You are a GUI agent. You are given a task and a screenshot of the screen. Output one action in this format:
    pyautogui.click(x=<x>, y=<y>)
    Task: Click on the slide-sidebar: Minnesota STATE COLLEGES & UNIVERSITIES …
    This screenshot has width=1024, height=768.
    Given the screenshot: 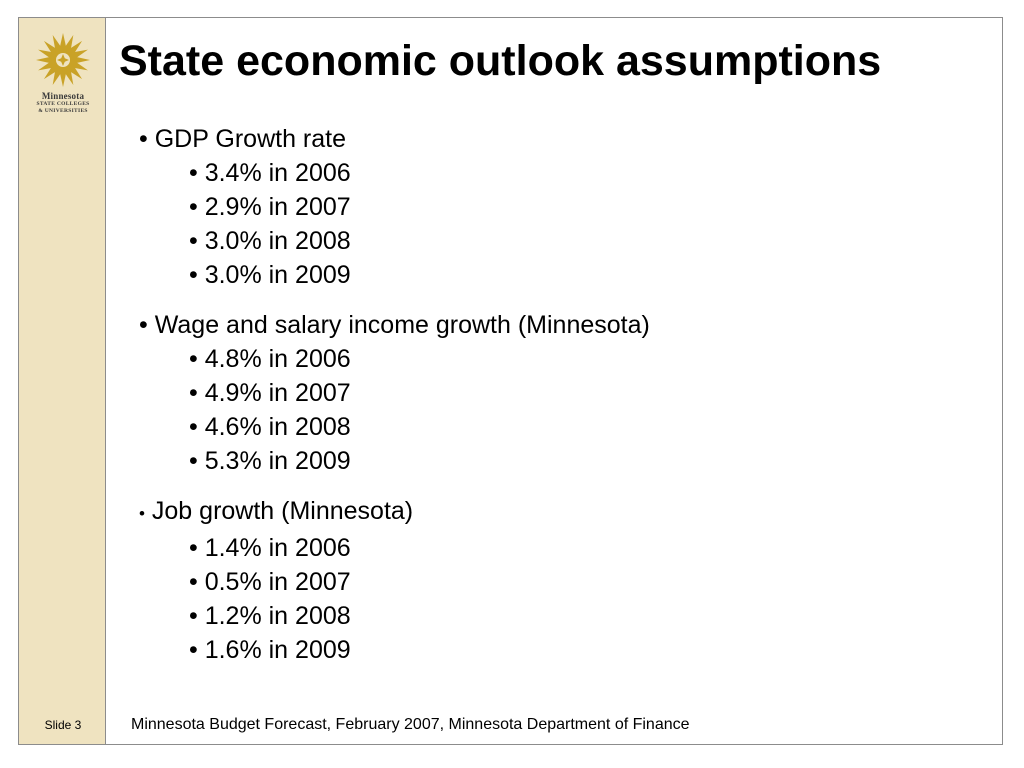 What is the action you would take?
    pyautogui.click(x=62, y=381)
    